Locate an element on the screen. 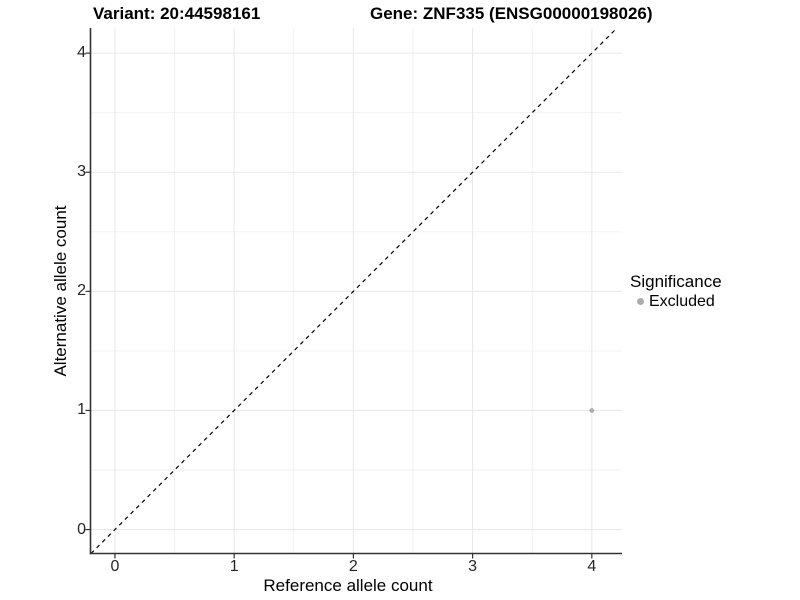 This screenshot has width=800, height=600. x-tick-label: 1 is located at coordinates (234, 566).